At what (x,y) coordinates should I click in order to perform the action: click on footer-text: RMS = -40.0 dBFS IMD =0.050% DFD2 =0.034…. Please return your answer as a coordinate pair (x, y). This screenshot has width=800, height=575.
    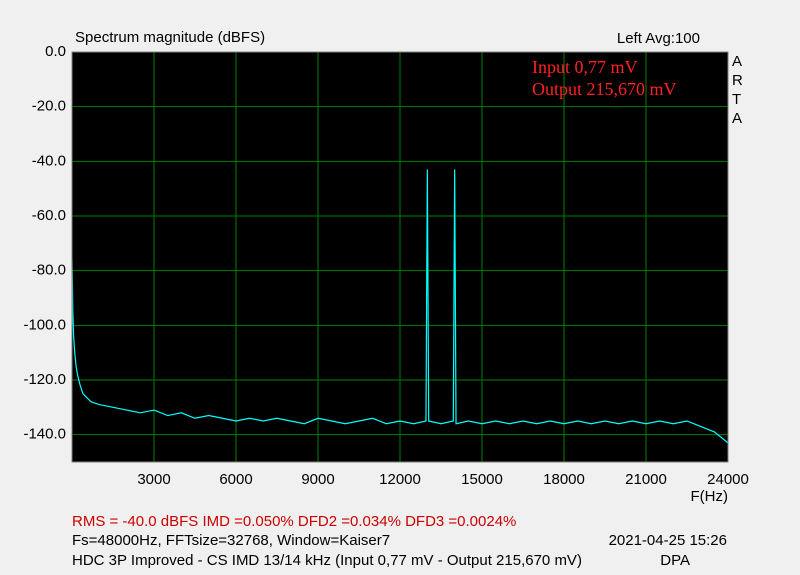
    Looking at the image, I should click on (294, 521).